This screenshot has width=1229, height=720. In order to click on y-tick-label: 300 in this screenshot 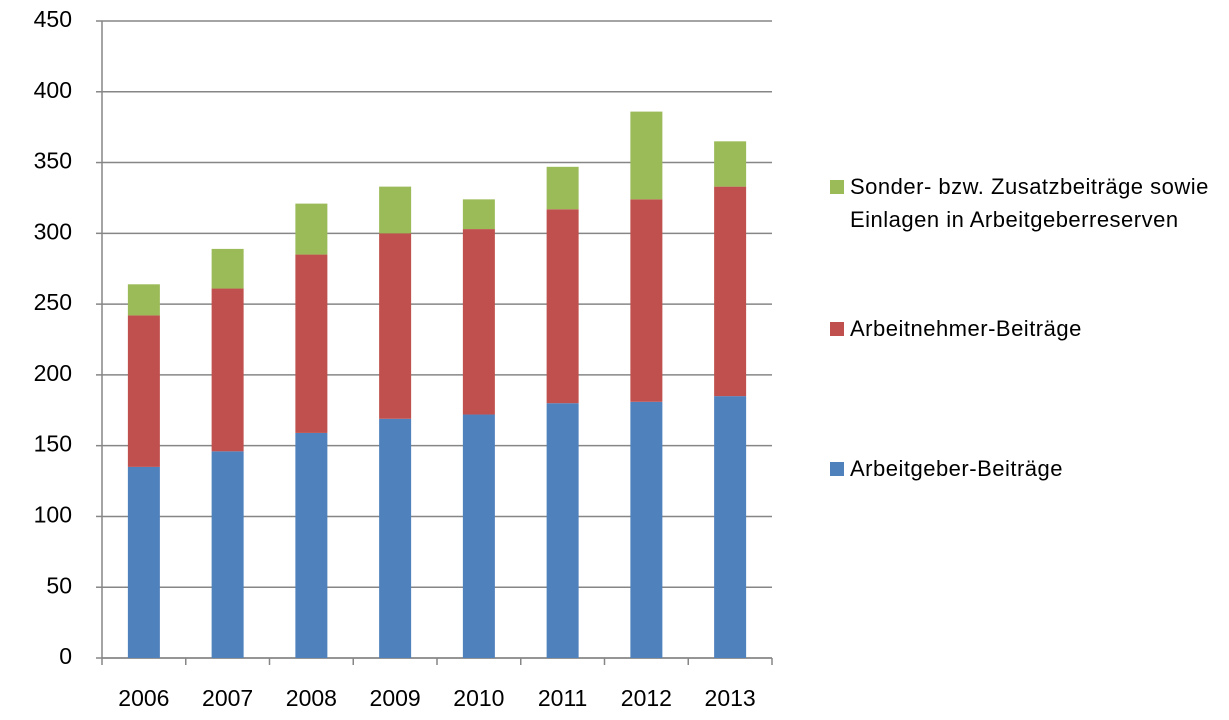, I will do `click(53, 231)`.